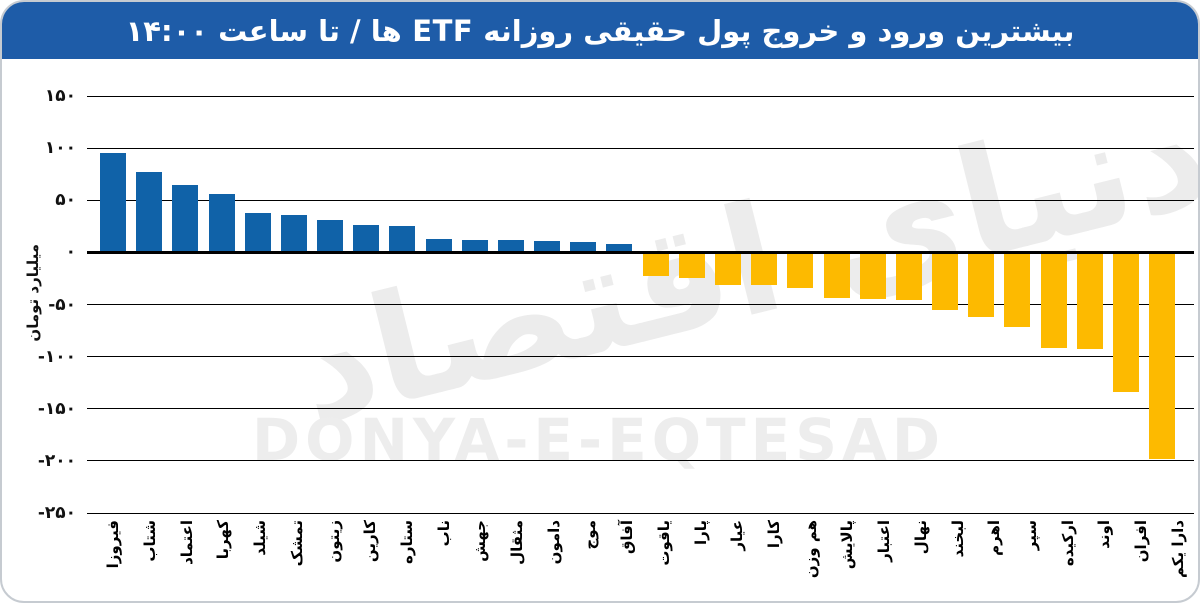 The width and height of the screenshot is (1200, 603). Describe the element at coordinates (223, 540) in the screenshot. I see `x-tick-label: کهربا` at that location.